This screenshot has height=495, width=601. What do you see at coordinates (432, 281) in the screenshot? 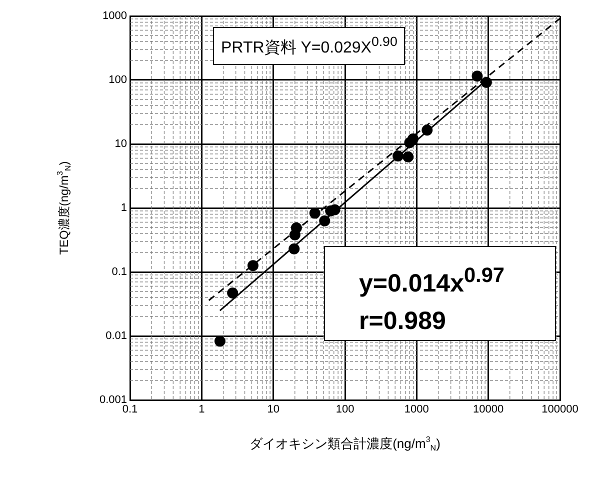
I see `annotation: y=0.014x$^{0.97}$` at bounding box center [432, 281].